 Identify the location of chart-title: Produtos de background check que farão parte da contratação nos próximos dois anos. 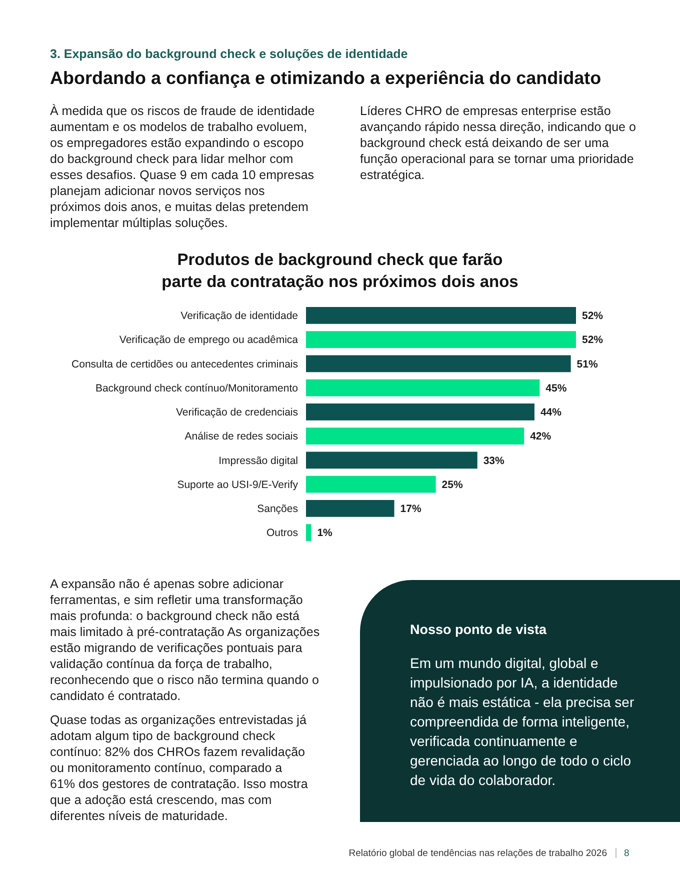
(340, 271).